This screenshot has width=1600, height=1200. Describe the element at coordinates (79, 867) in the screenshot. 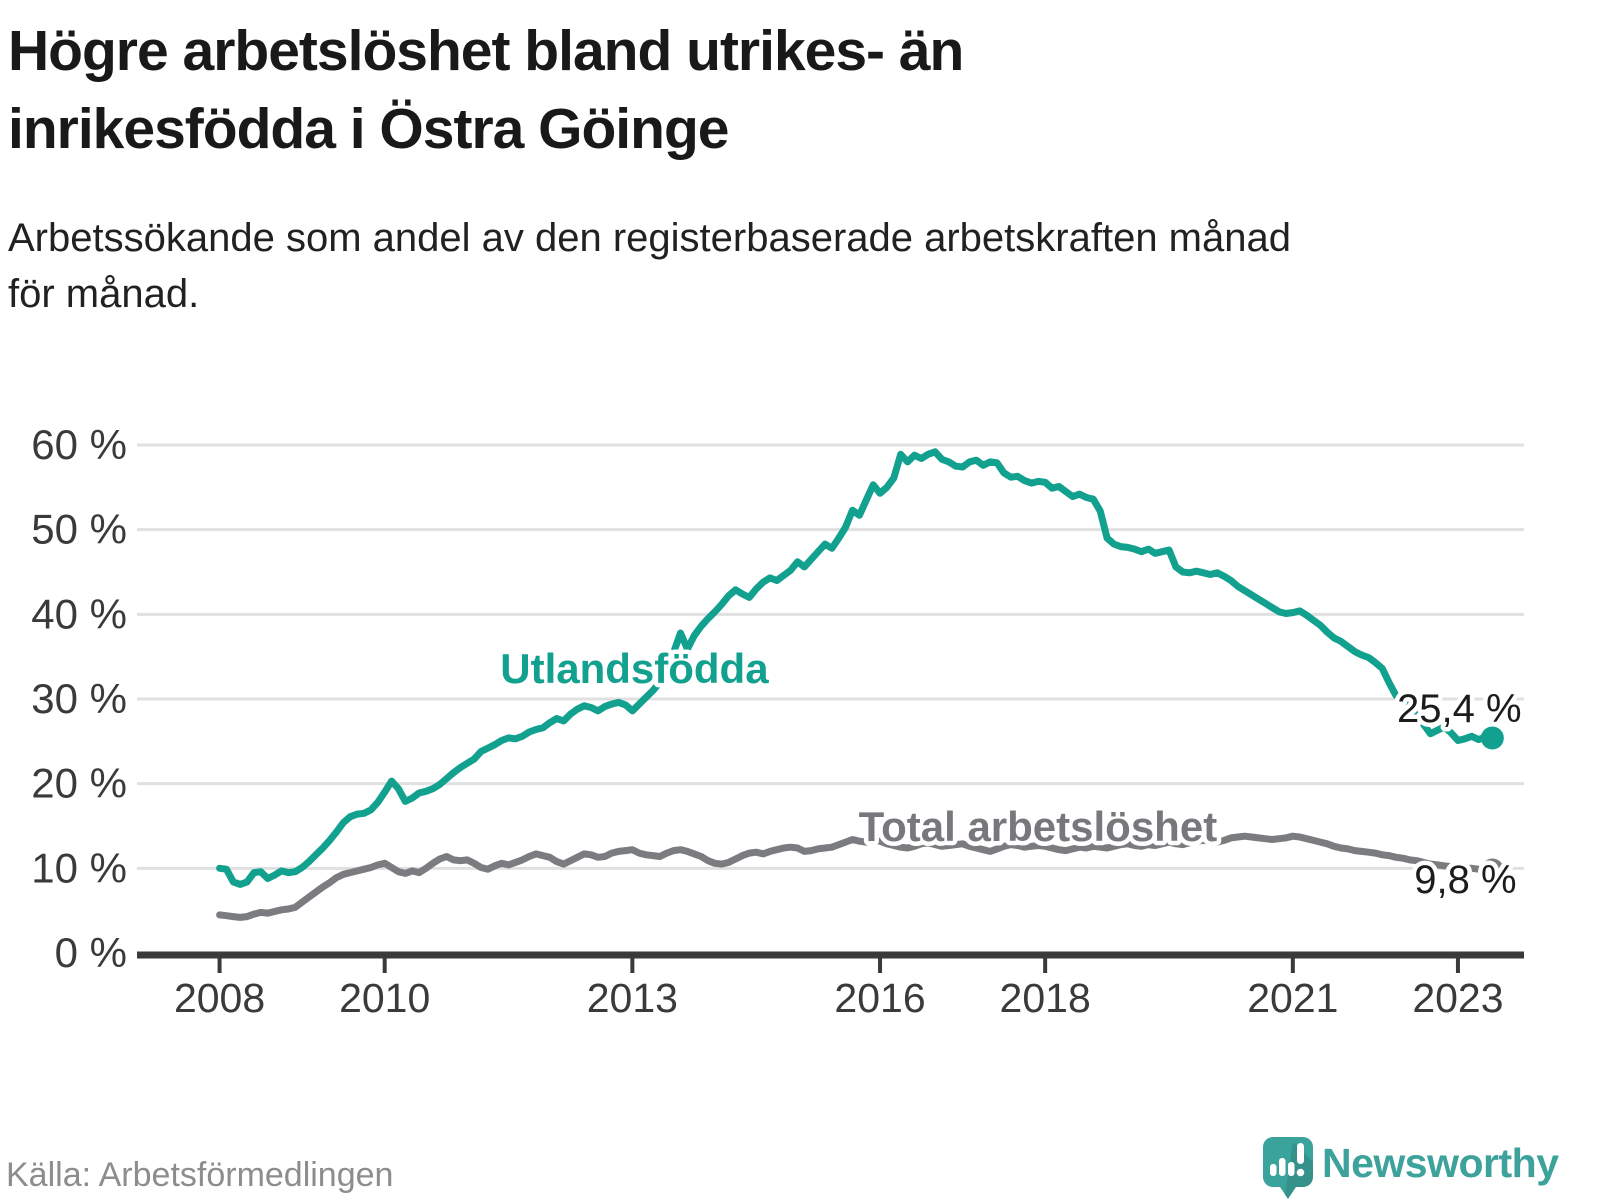

I see `y-axis-label-10: 10 %` at that location.